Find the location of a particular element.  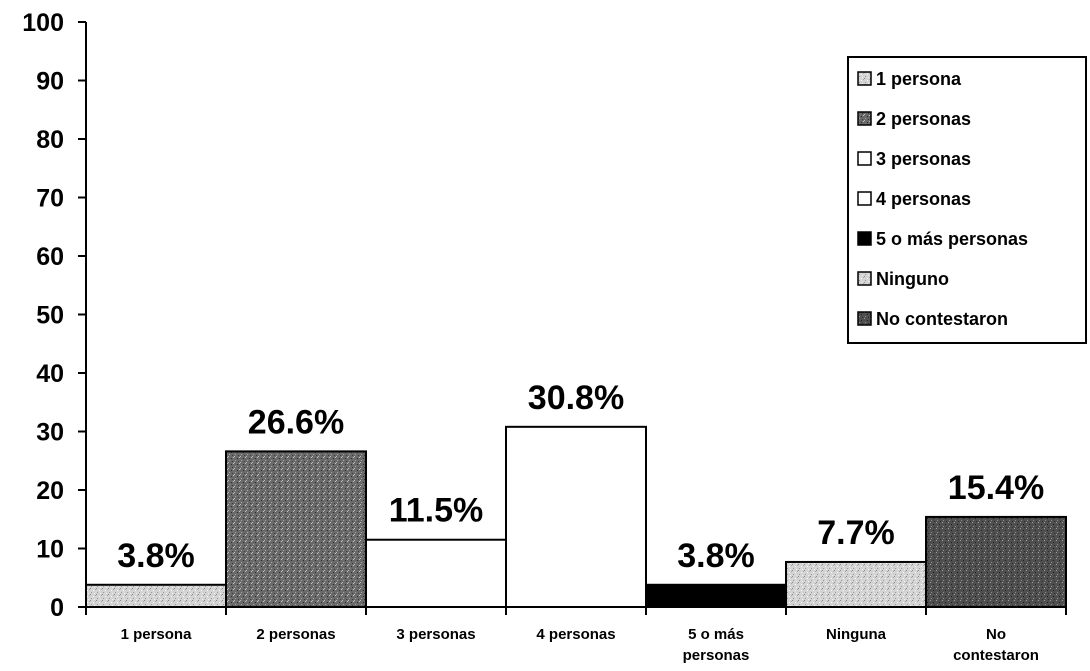

legend-box is located at coordinates (967, 200).